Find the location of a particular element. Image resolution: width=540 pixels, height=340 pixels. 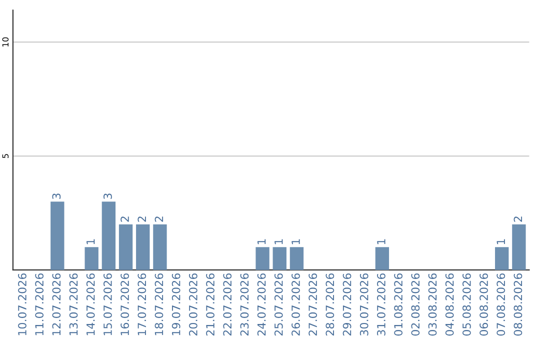

x-tick-label: 06.08.2026 is located at coordinates (484, 304).